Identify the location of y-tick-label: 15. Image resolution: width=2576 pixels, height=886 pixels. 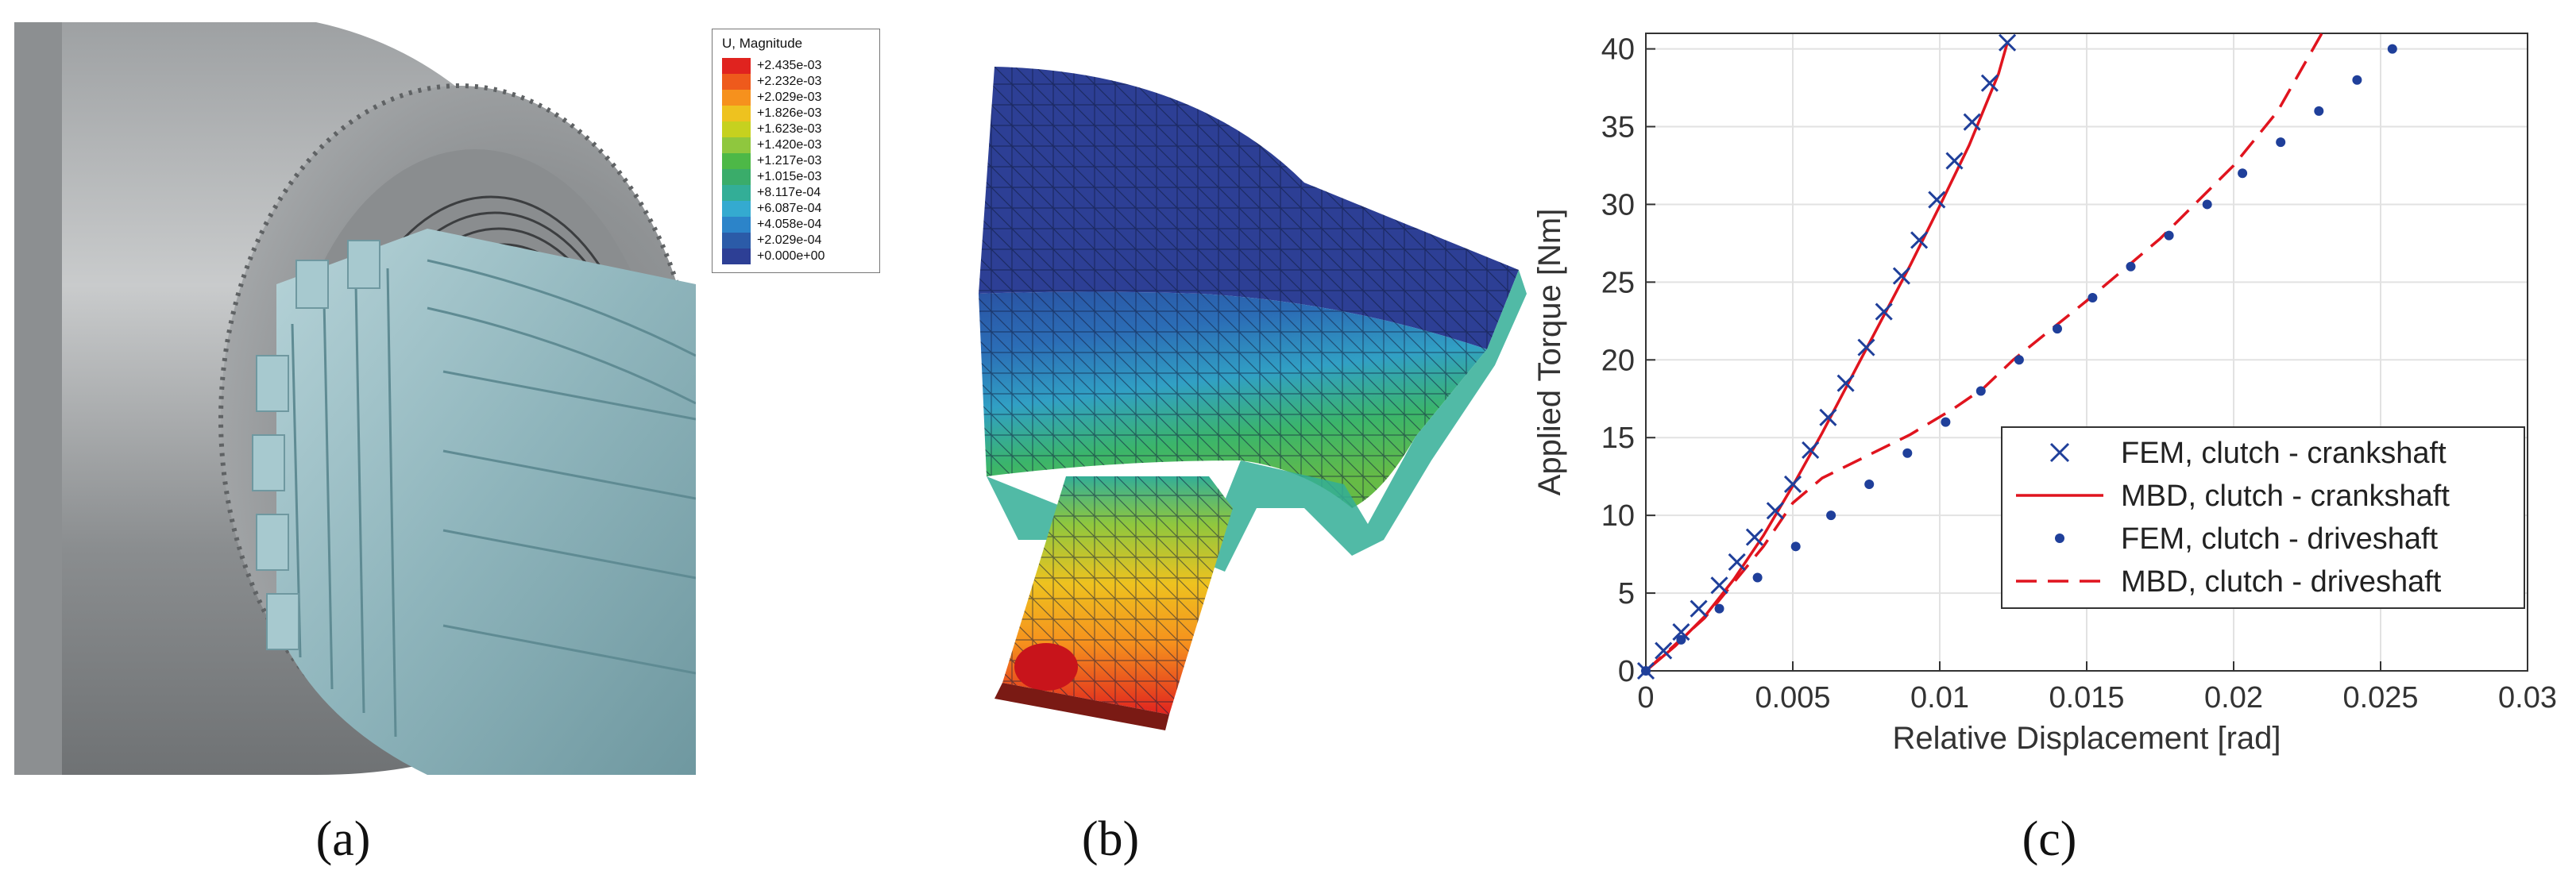
(1618, 438).